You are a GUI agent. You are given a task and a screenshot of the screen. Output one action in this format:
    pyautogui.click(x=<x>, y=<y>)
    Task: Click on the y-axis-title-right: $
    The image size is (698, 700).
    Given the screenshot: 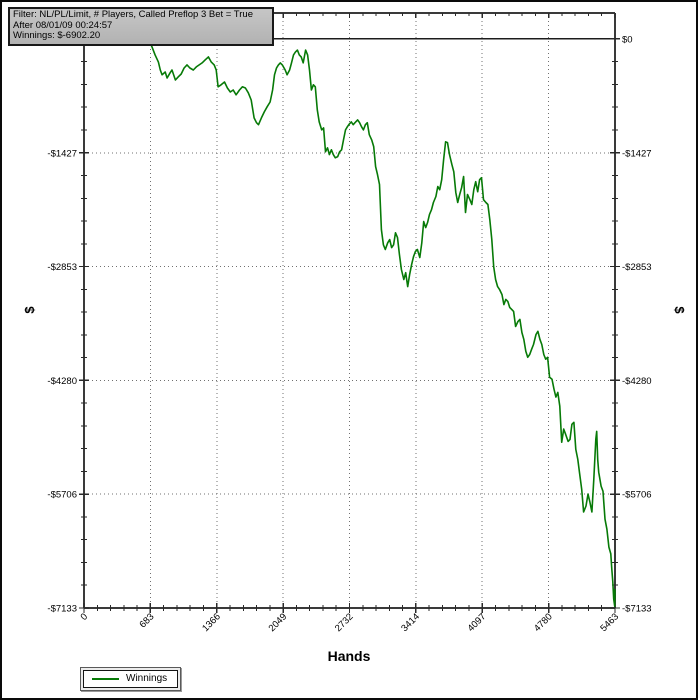 What is the action you would take?
    pyautogui.click(x=679, y=310)
    